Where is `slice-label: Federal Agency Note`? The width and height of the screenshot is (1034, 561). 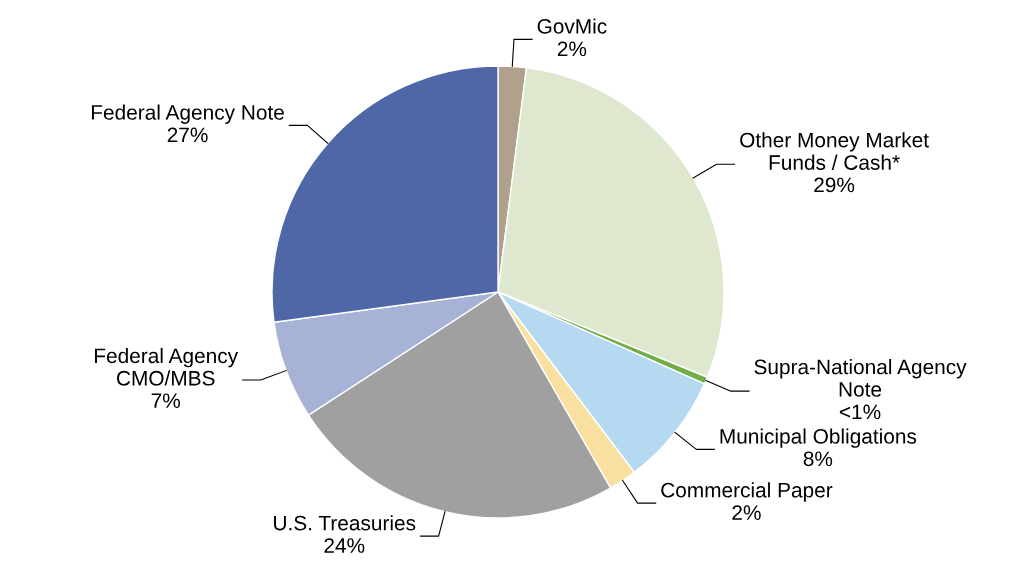 slice-label: Federal Agency Note is located at coordinates (187, 114).